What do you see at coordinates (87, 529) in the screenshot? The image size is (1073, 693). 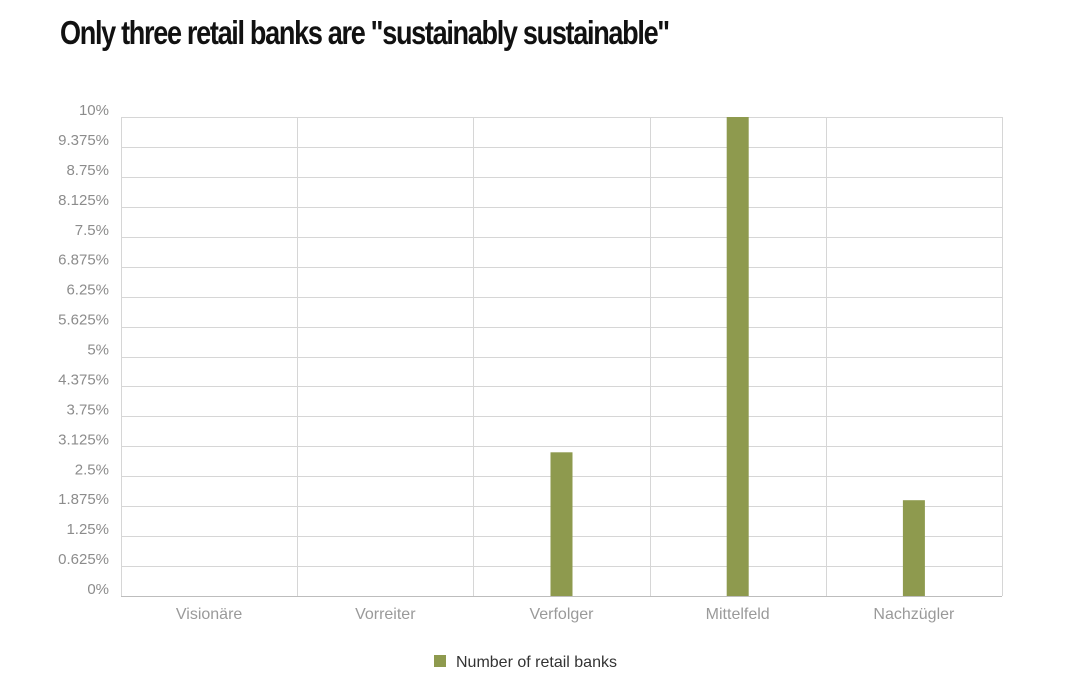 I see `y-tick-label: 1.25%` at bounding box center [87, 529].